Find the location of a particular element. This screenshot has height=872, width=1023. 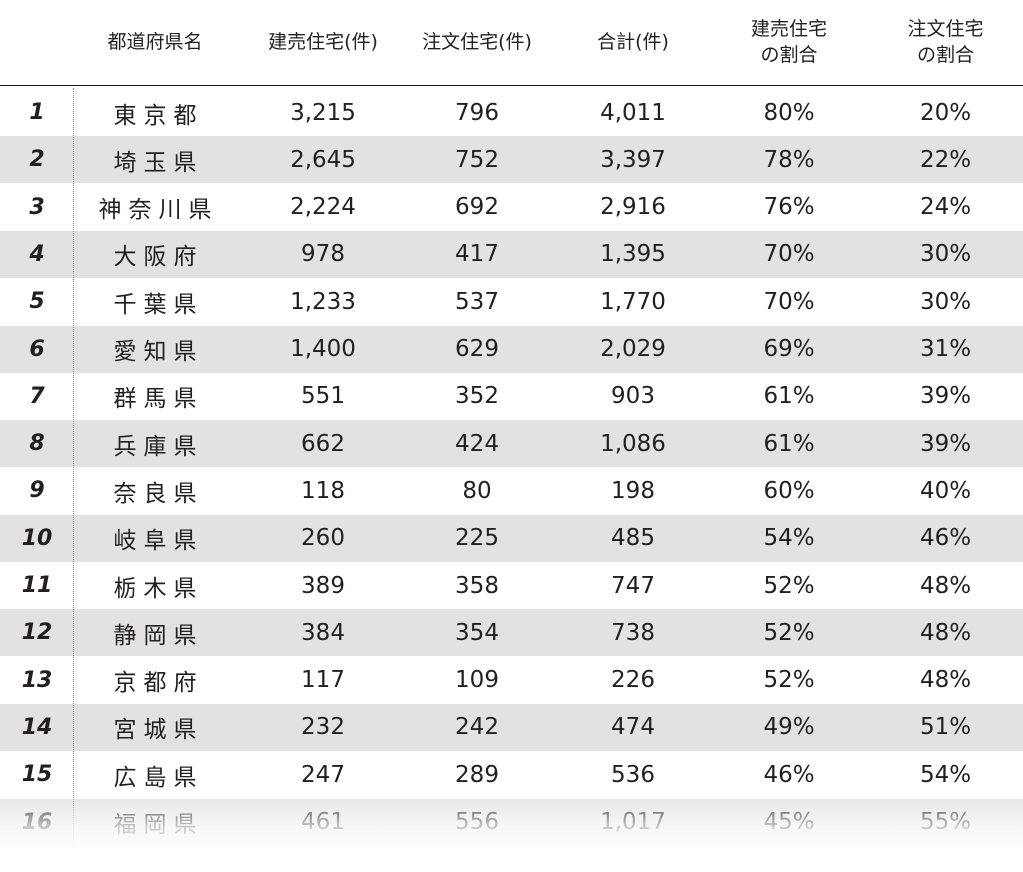

tateuri-cell: 232 is located at coordinates (323, 727).